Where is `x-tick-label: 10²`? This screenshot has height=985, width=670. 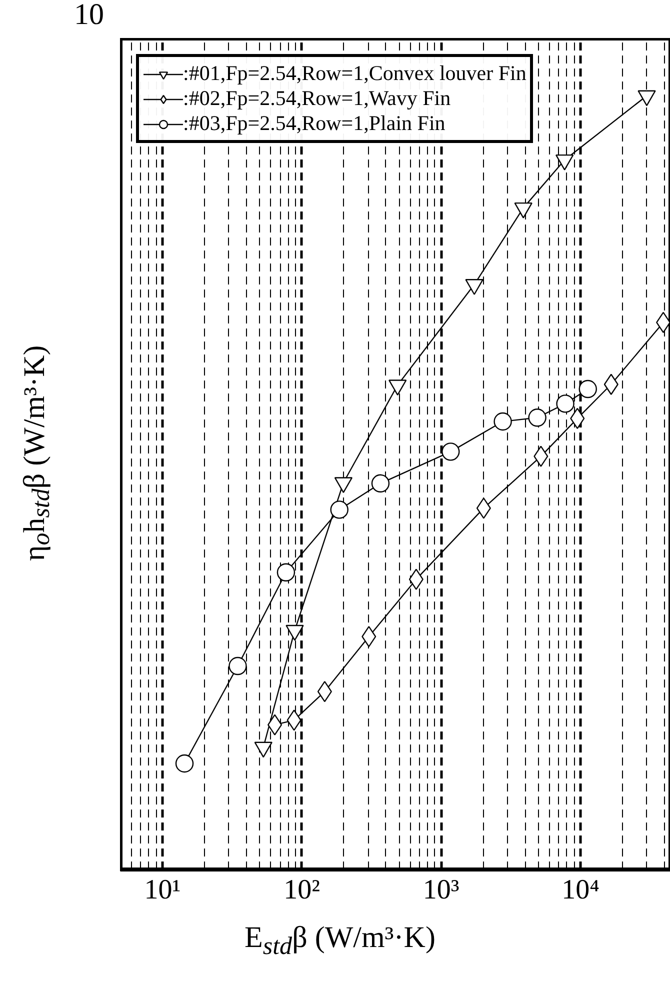 x-tick-label: 10² is located at coordinates (302, 890).